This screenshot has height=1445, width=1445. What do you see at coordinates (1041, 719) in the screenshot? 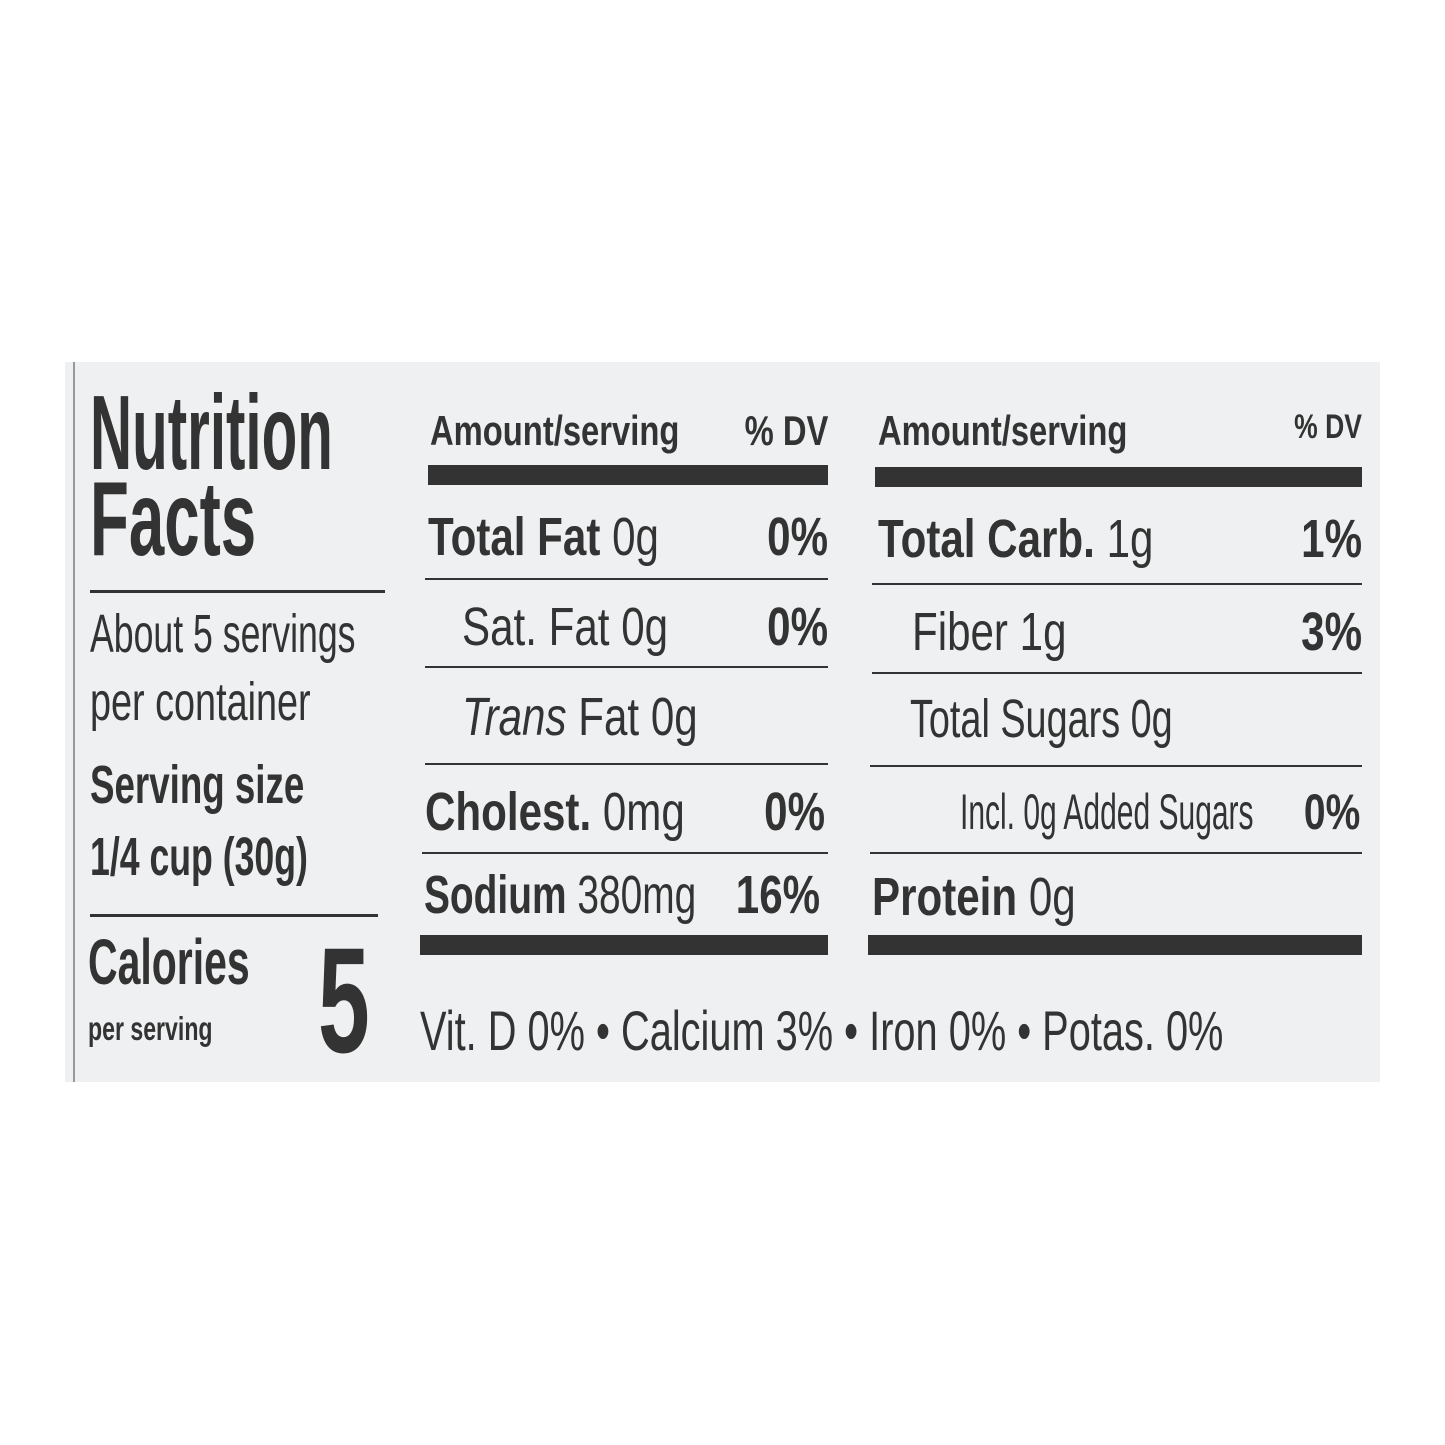
I see `row-total-sugars: Total Sugars 0g` at bounding box center [1041, 719].